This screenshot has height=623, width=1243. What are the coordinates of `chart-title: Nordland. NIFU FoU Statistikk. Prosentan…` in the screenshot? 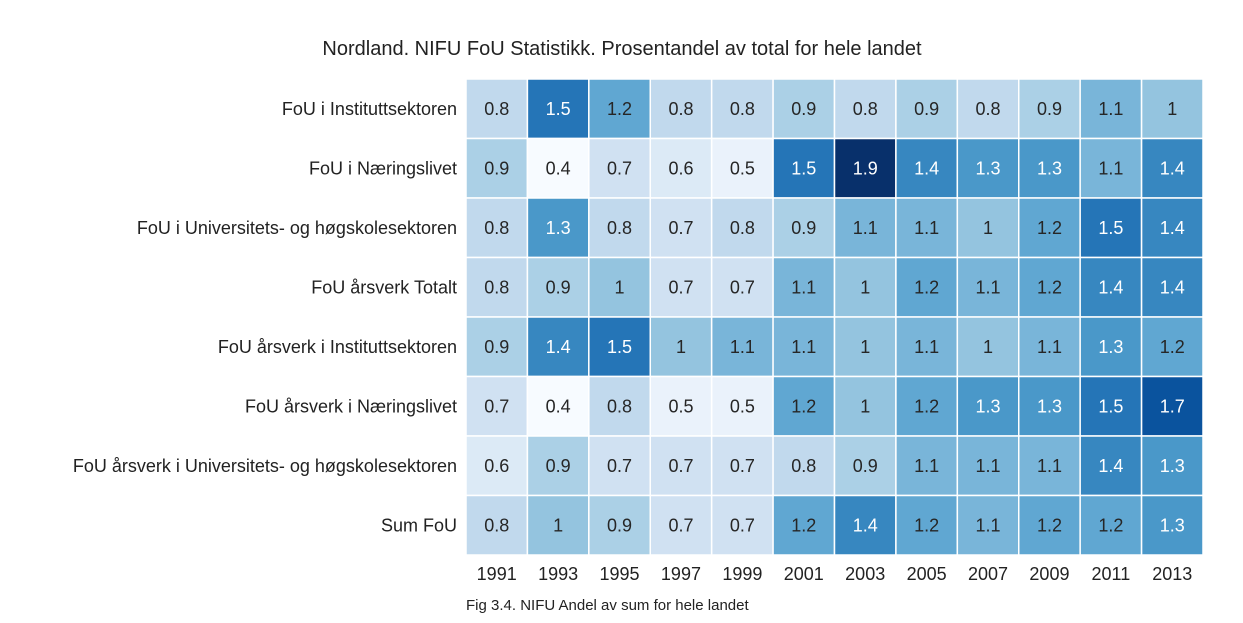 It's located at (622, 49).